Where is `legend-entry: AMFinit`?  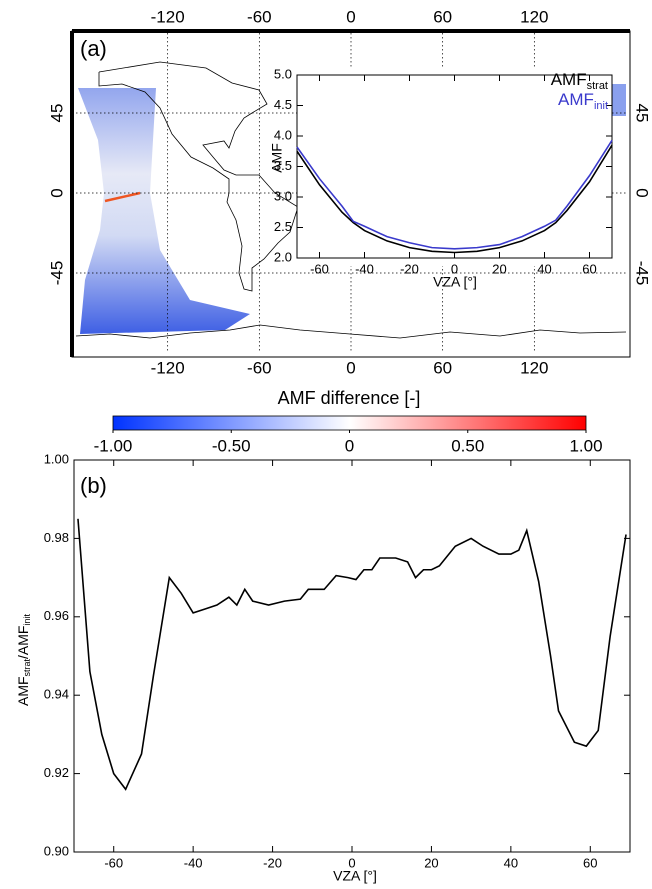
legend-entry: AMFinit is located at coordinates (583, 100).